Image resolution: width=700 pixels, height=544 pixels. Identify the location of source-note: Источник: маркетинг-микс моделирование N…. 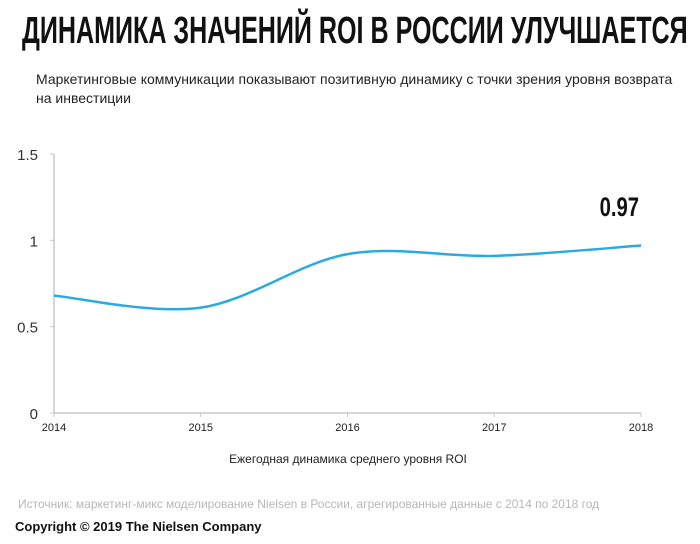
(309, 504).